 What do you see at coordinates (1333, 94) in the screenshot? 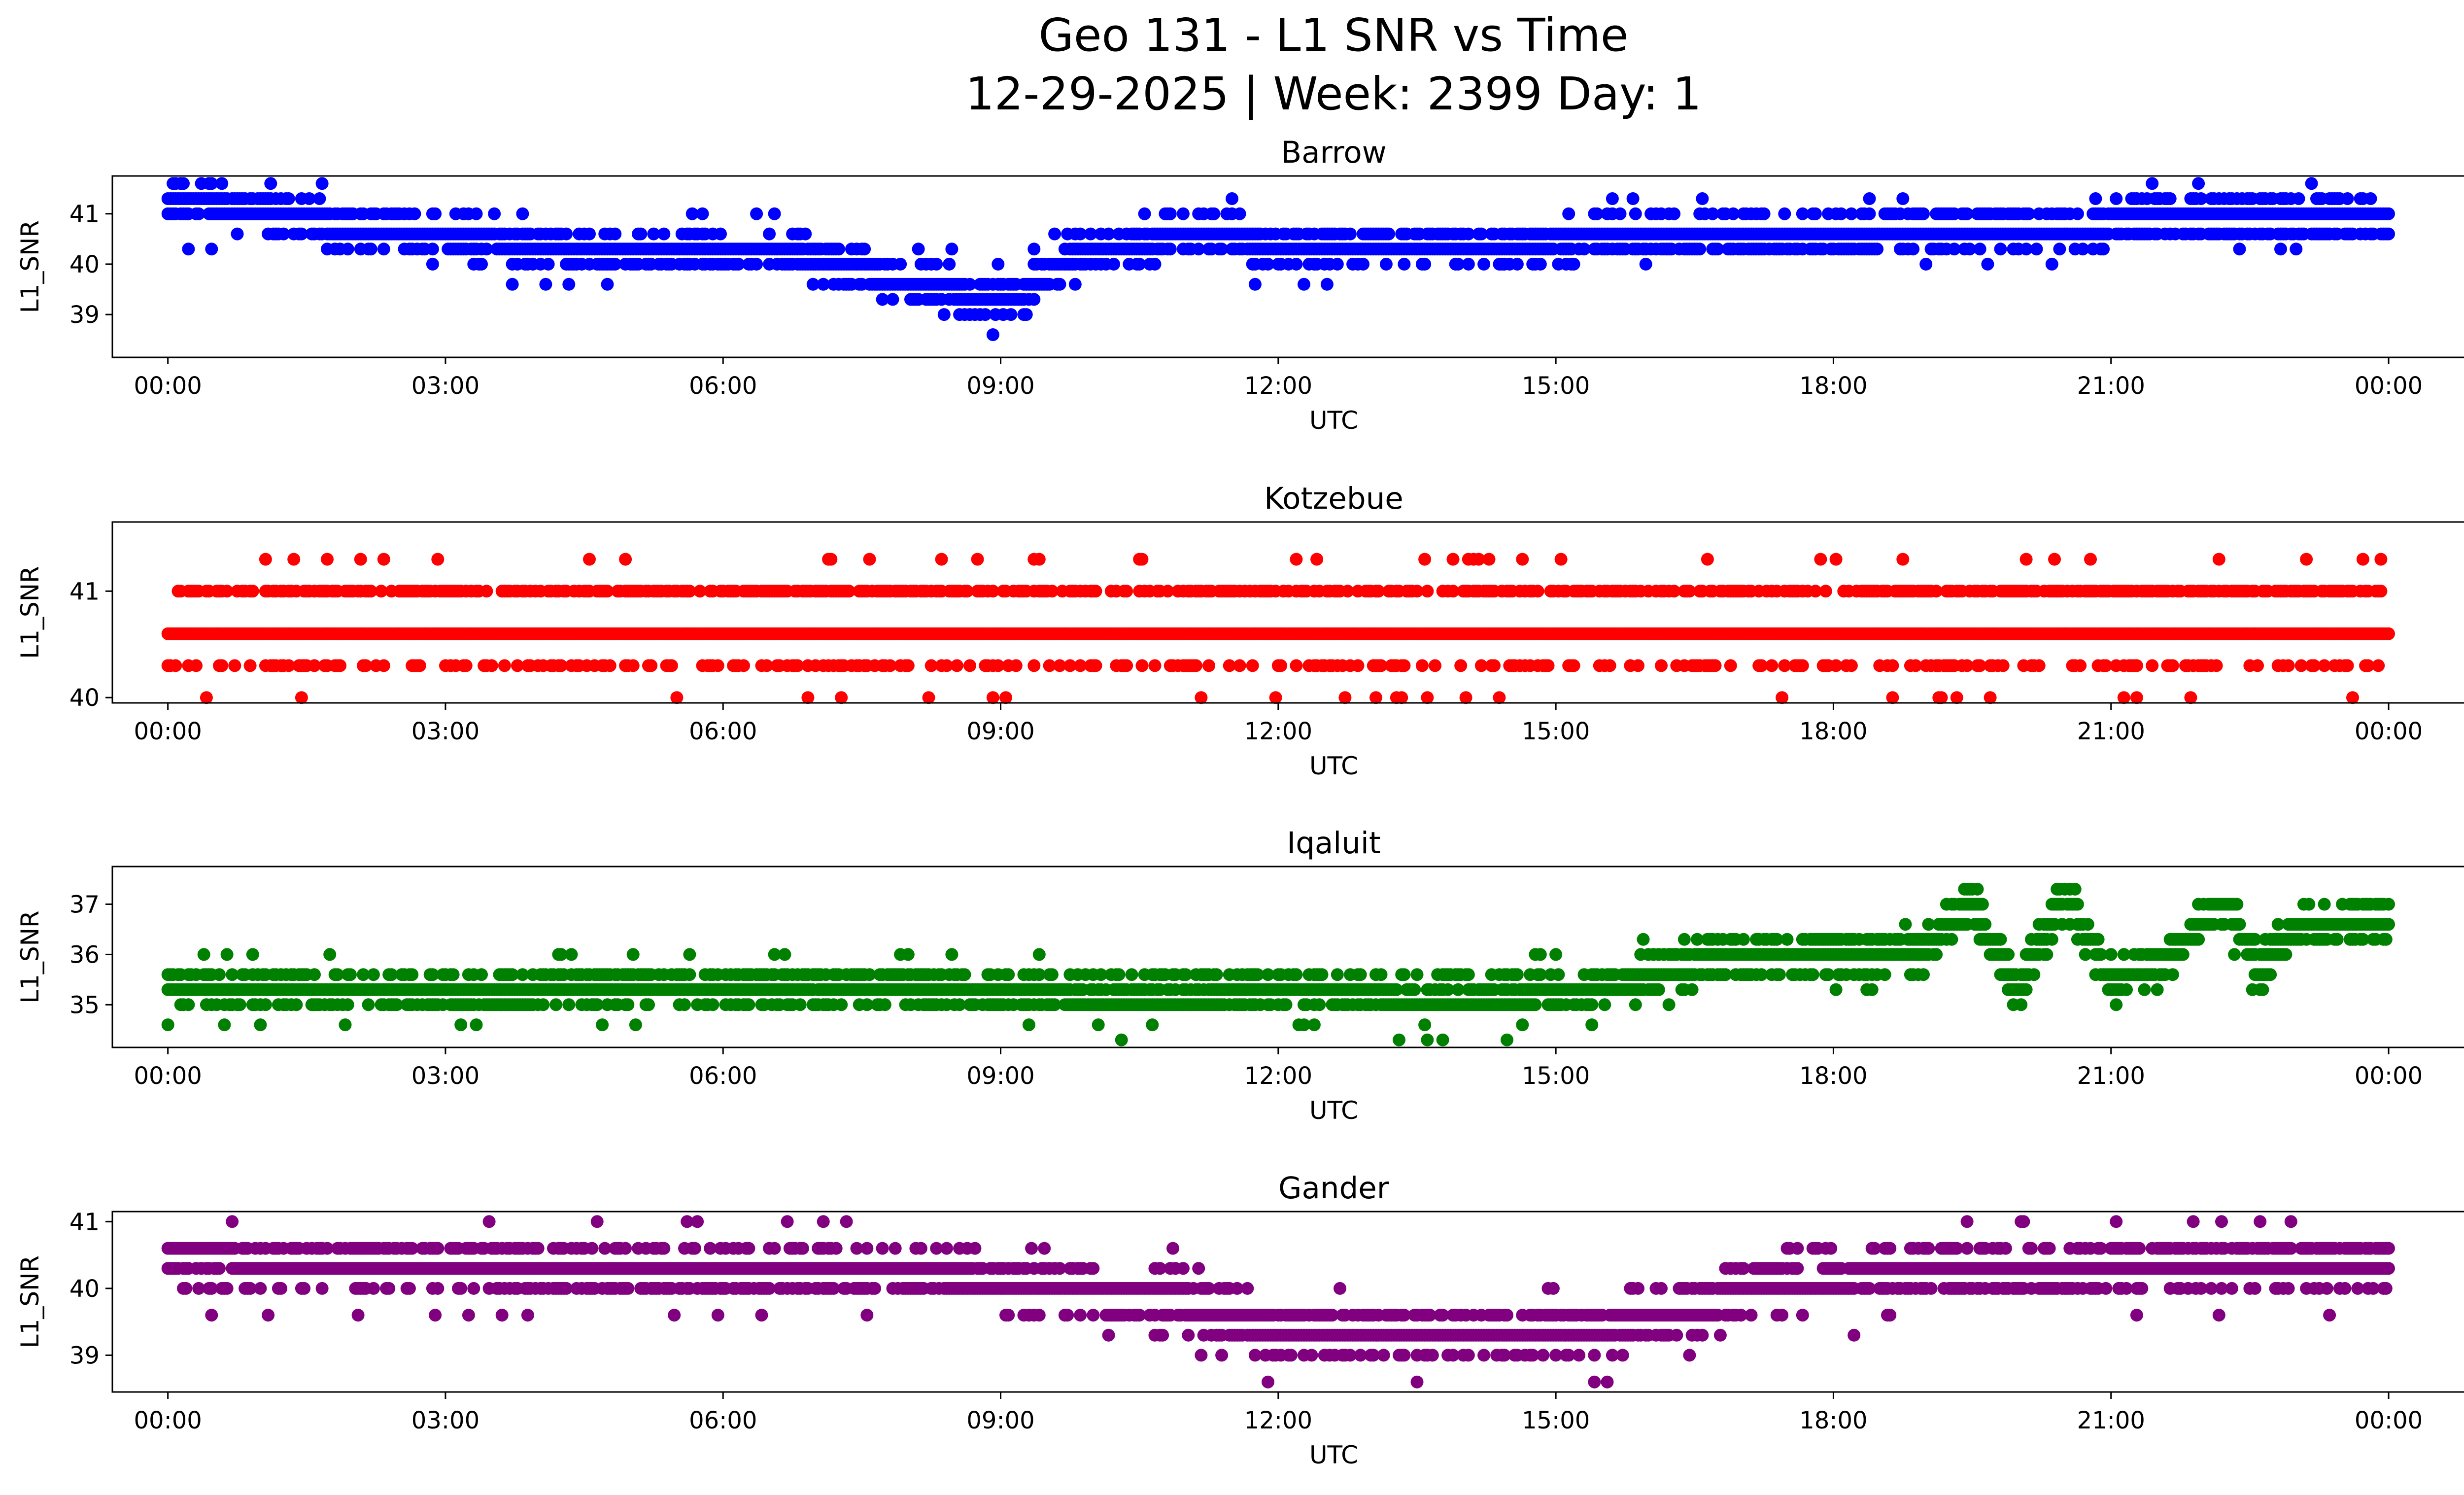
I see `figure-title-line2: 12-29-2025 | Week: 2399 Day: 1` at bounding box center [1333, 94].